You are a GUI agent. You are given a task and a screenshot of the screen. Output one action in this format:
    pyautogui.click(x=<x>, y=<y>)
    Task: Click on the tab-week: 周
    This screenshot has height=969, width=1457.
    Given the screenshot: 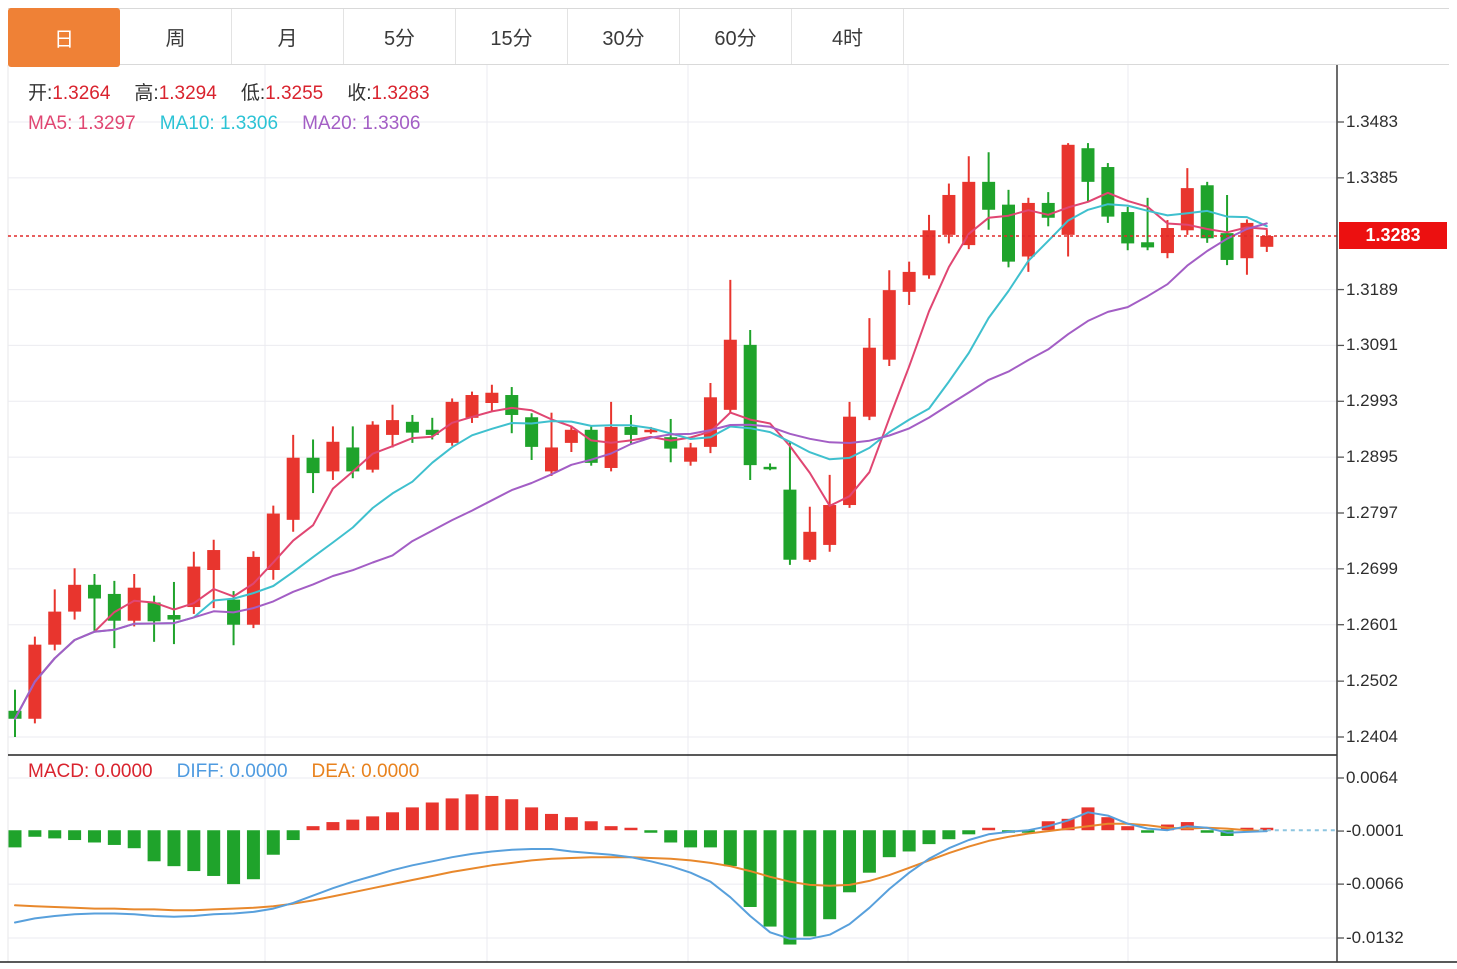 What is the action you would take?
    pyautogui.click(x=176, y=36)
    